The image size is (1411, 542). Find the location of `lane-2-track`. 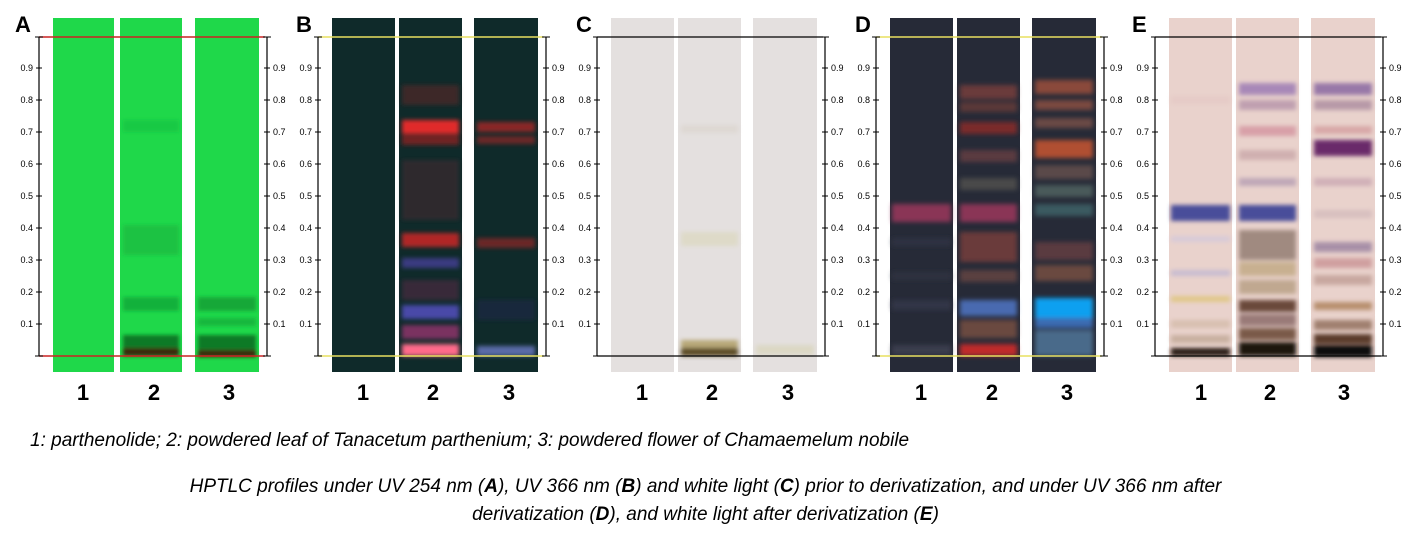

lane-2-track is located at coordinates (151, 195).